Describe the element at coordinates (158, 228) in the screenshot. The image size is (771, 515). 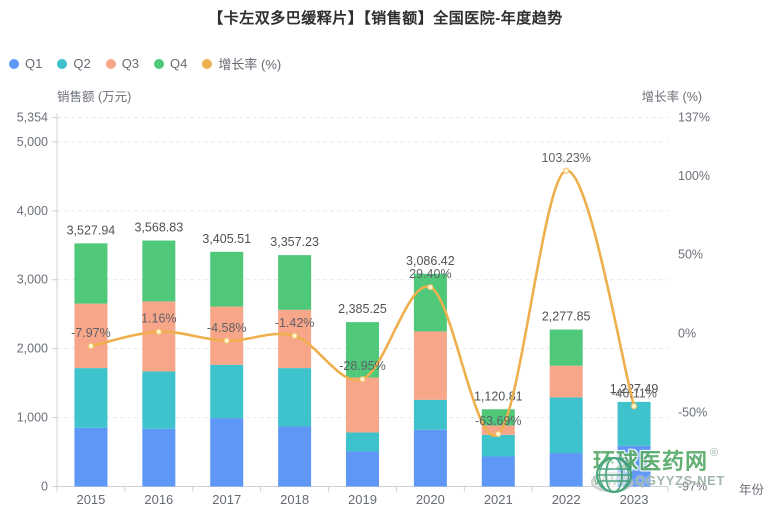
I see `bar-total-label-2016: 3,568.83` at that location.